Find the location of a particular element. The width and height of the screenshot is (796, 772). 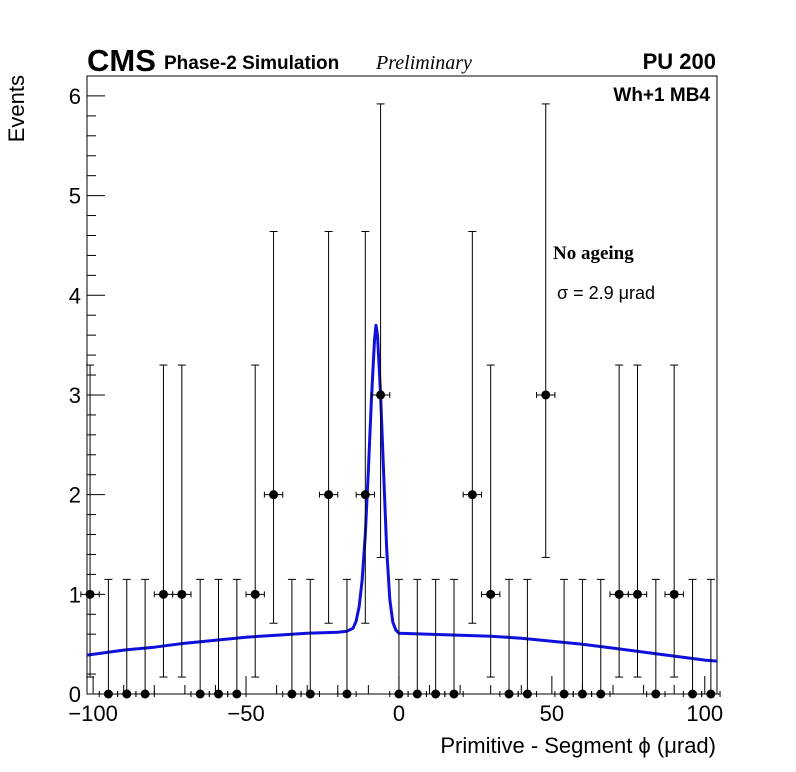

y-axis-title: Events is located at coordinates (16, 108).